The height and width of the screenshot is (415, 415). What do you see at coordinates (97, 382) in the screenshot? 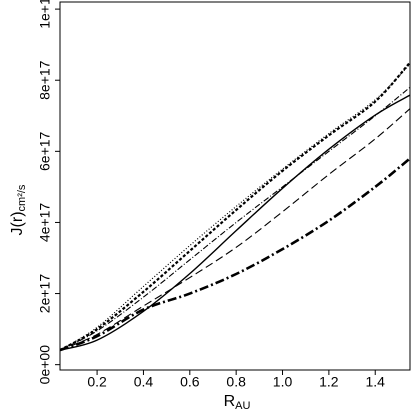
I see `x-tick-label: 0.2` at bounding box center [97, 382].